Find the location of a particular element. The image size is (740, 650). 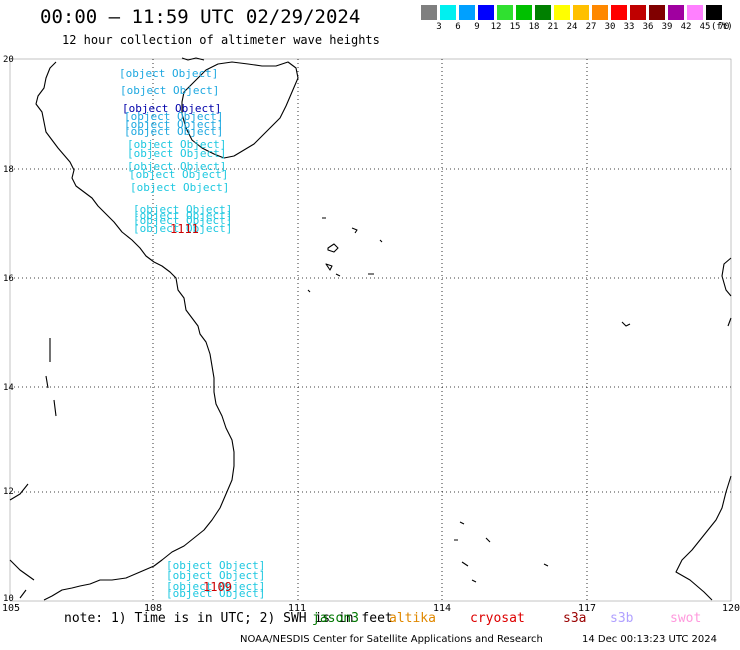

satellite-legend: jason3 altika cryosat s3a s3b swot is located at coordinates (370, 620).